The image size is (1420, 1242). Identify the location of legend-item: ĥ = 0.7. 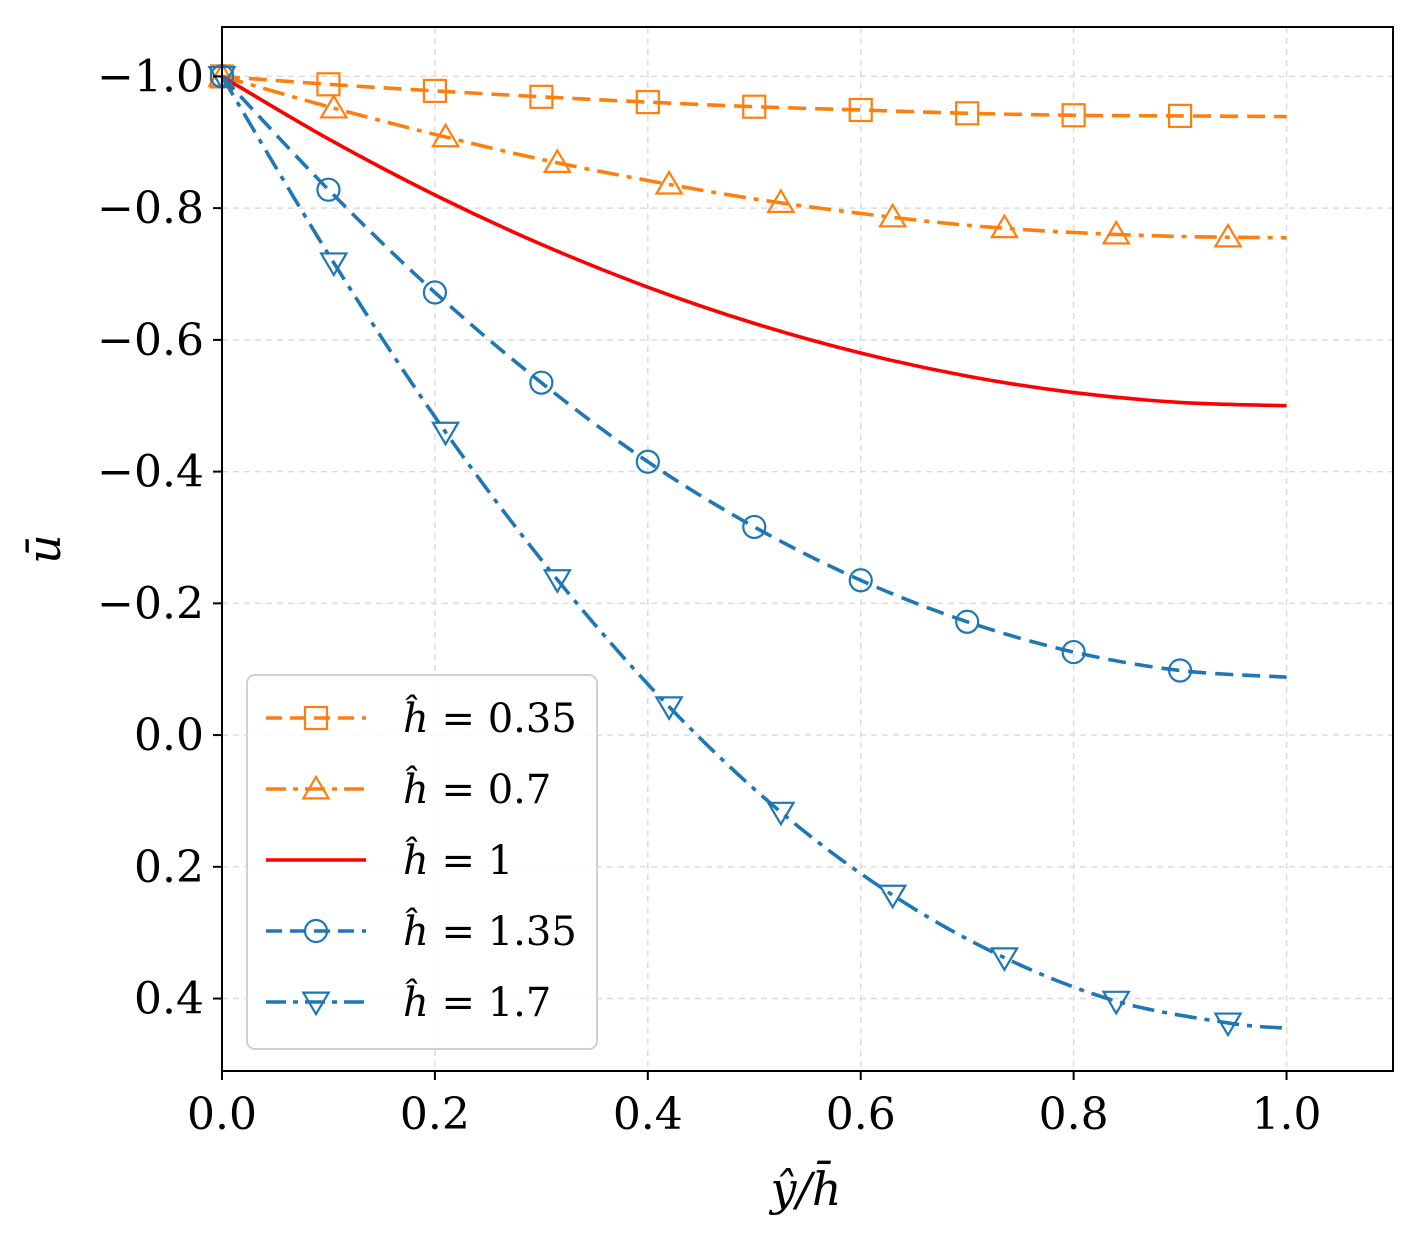
(408, 789).